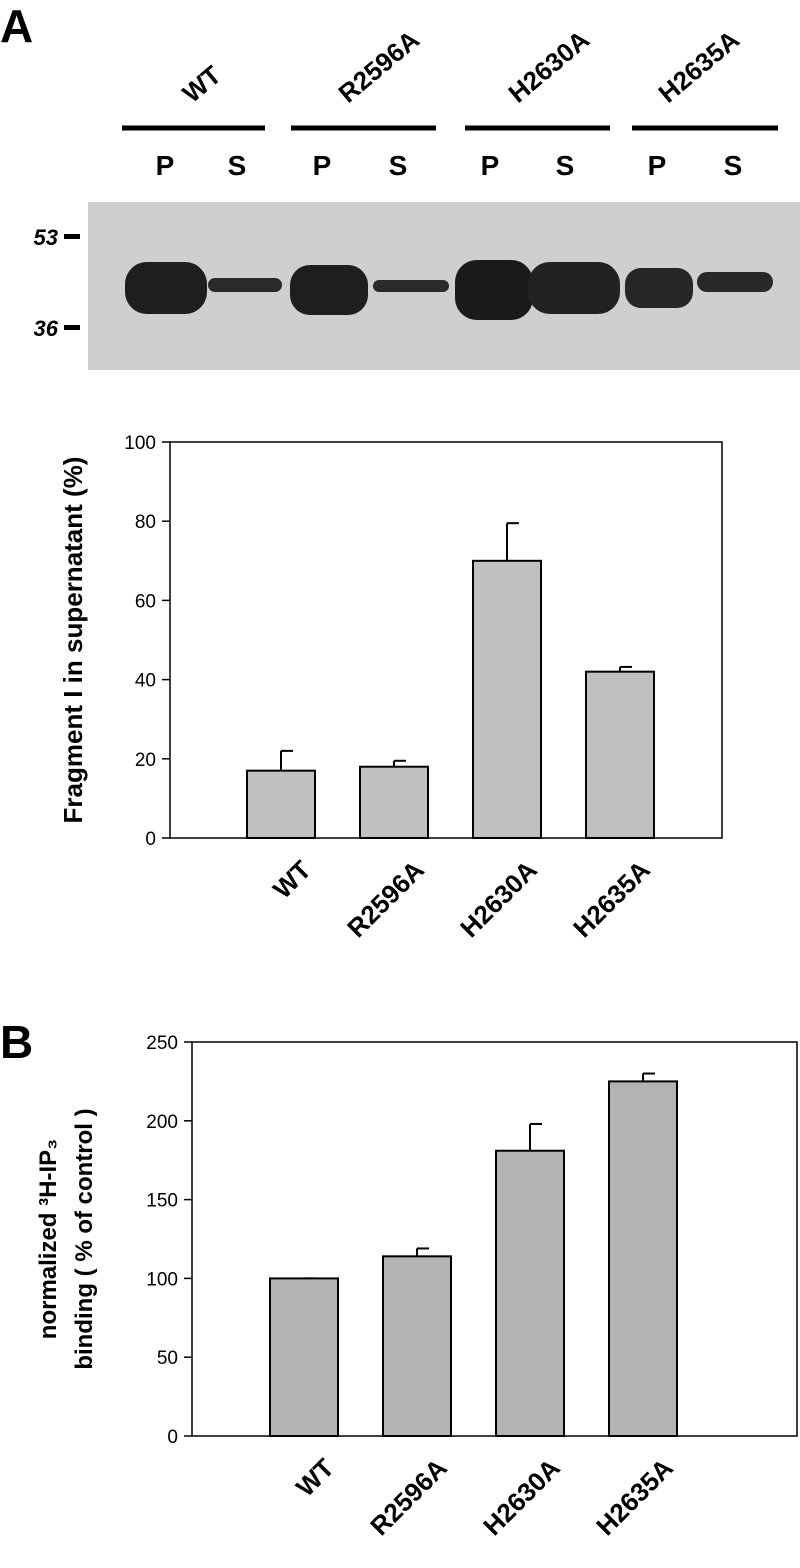  I want to click on y-tick-label: 20, so click(145, 760).